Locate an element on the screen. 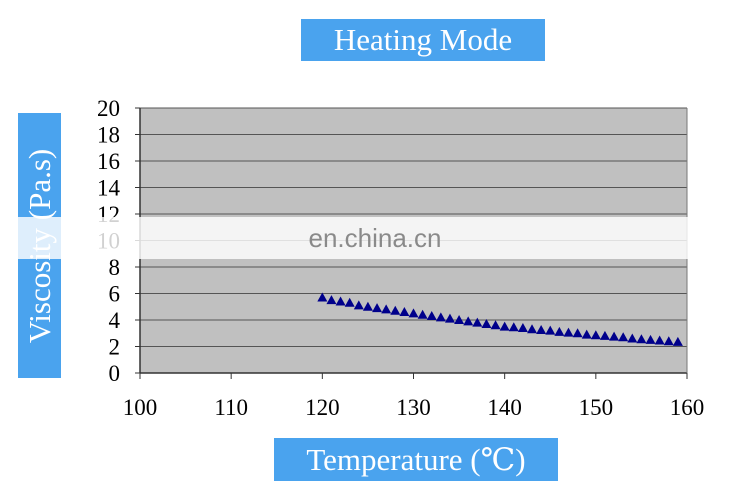 This screenshot has height=500, width=750. x-axis-label: Temperature (℃) is located at coordinates (416, 459).